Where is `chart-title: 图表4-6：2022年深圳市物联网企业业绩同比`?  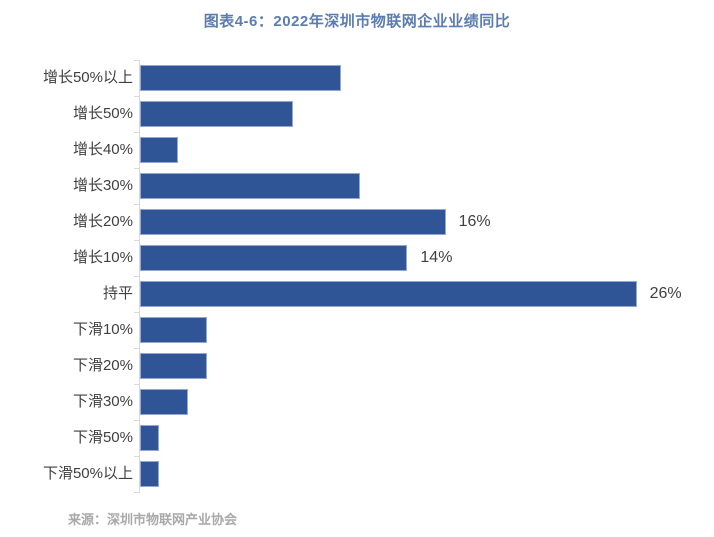
chart-title: 图表4-6：2022年深圳市物联网企业业绩同比 is located at coordinates (357, 21).